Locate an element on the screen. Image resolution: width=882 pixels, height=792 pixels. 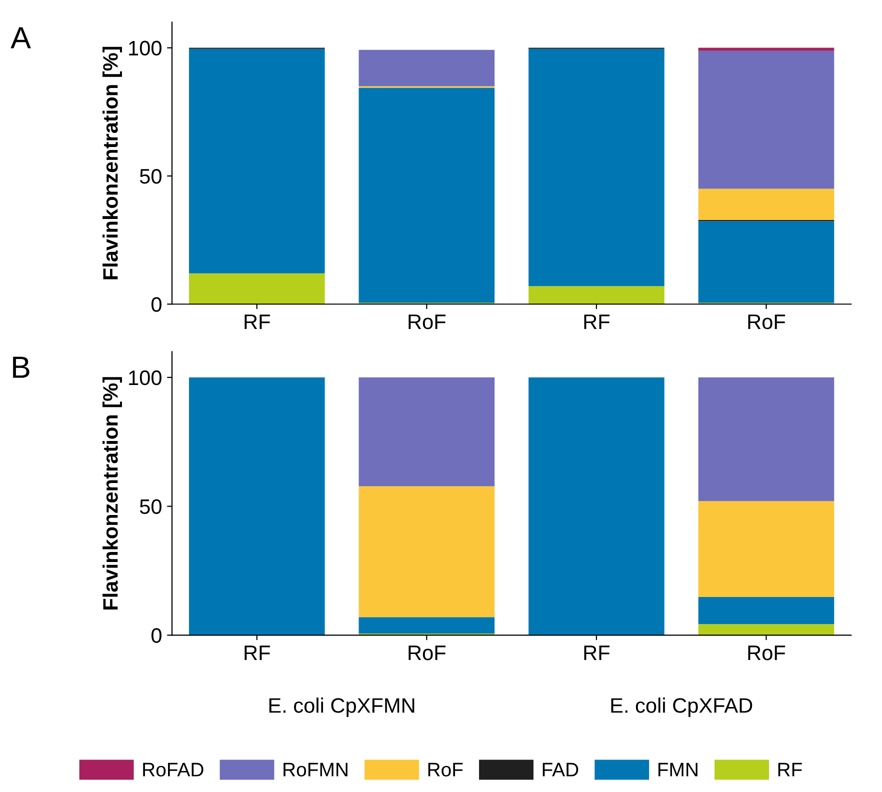
text: E. coli CpXFMN is located at coordinates (341, 707).